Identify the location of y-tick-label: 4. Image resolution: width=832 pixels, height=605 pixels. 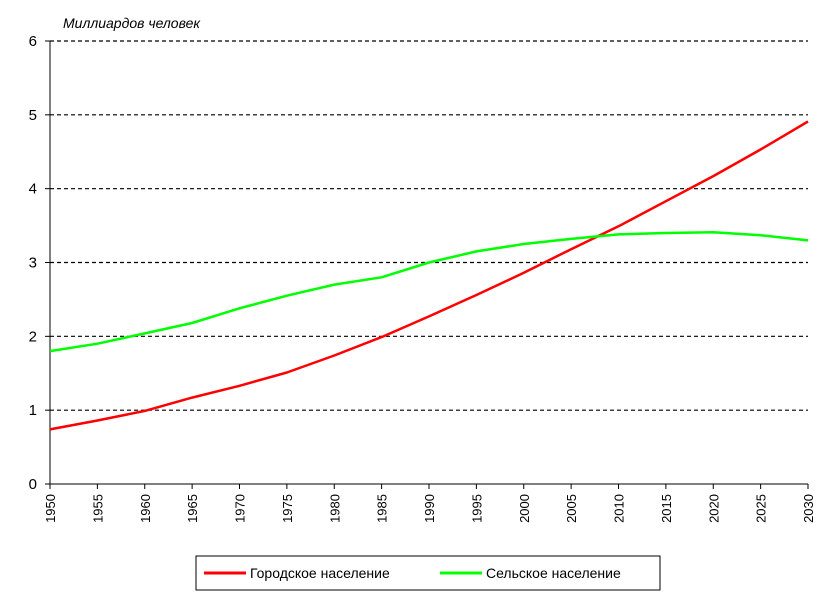
(33, 189).